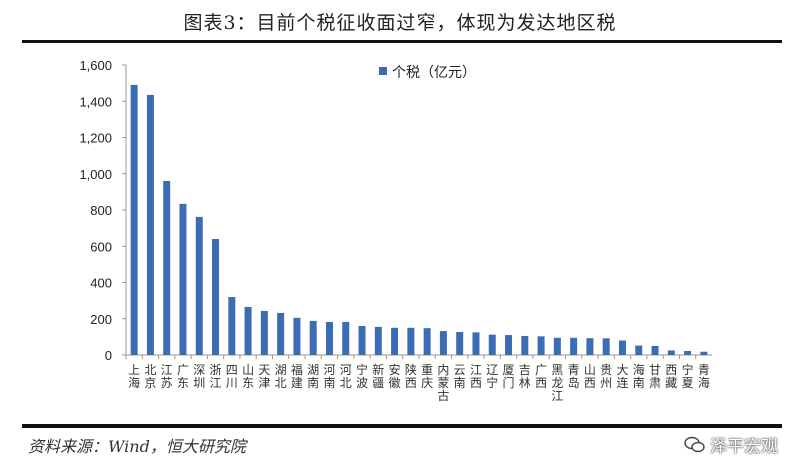  I want to click on x-tick-label: 川, so click(232, 383).